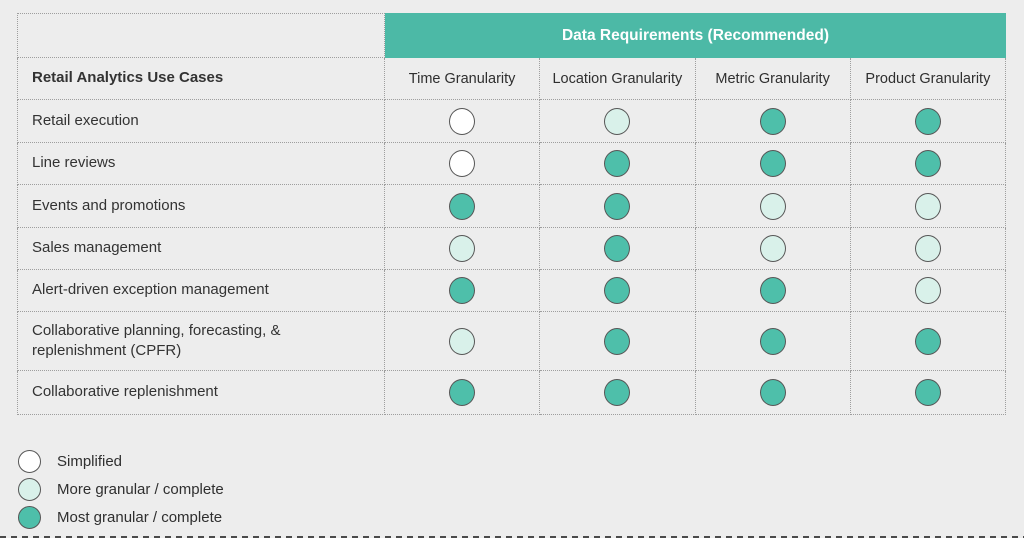 This screenshot has width=1024, height=538. I want to click on use-case-label: Alert-driven exception management, so click(201, 291).